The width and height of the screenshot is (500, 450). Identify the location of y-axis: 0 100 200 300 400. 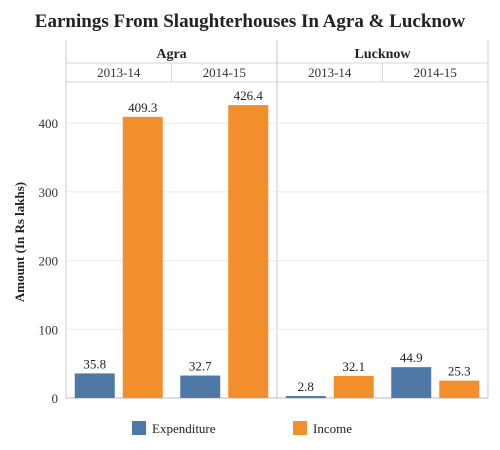
(49, 261).